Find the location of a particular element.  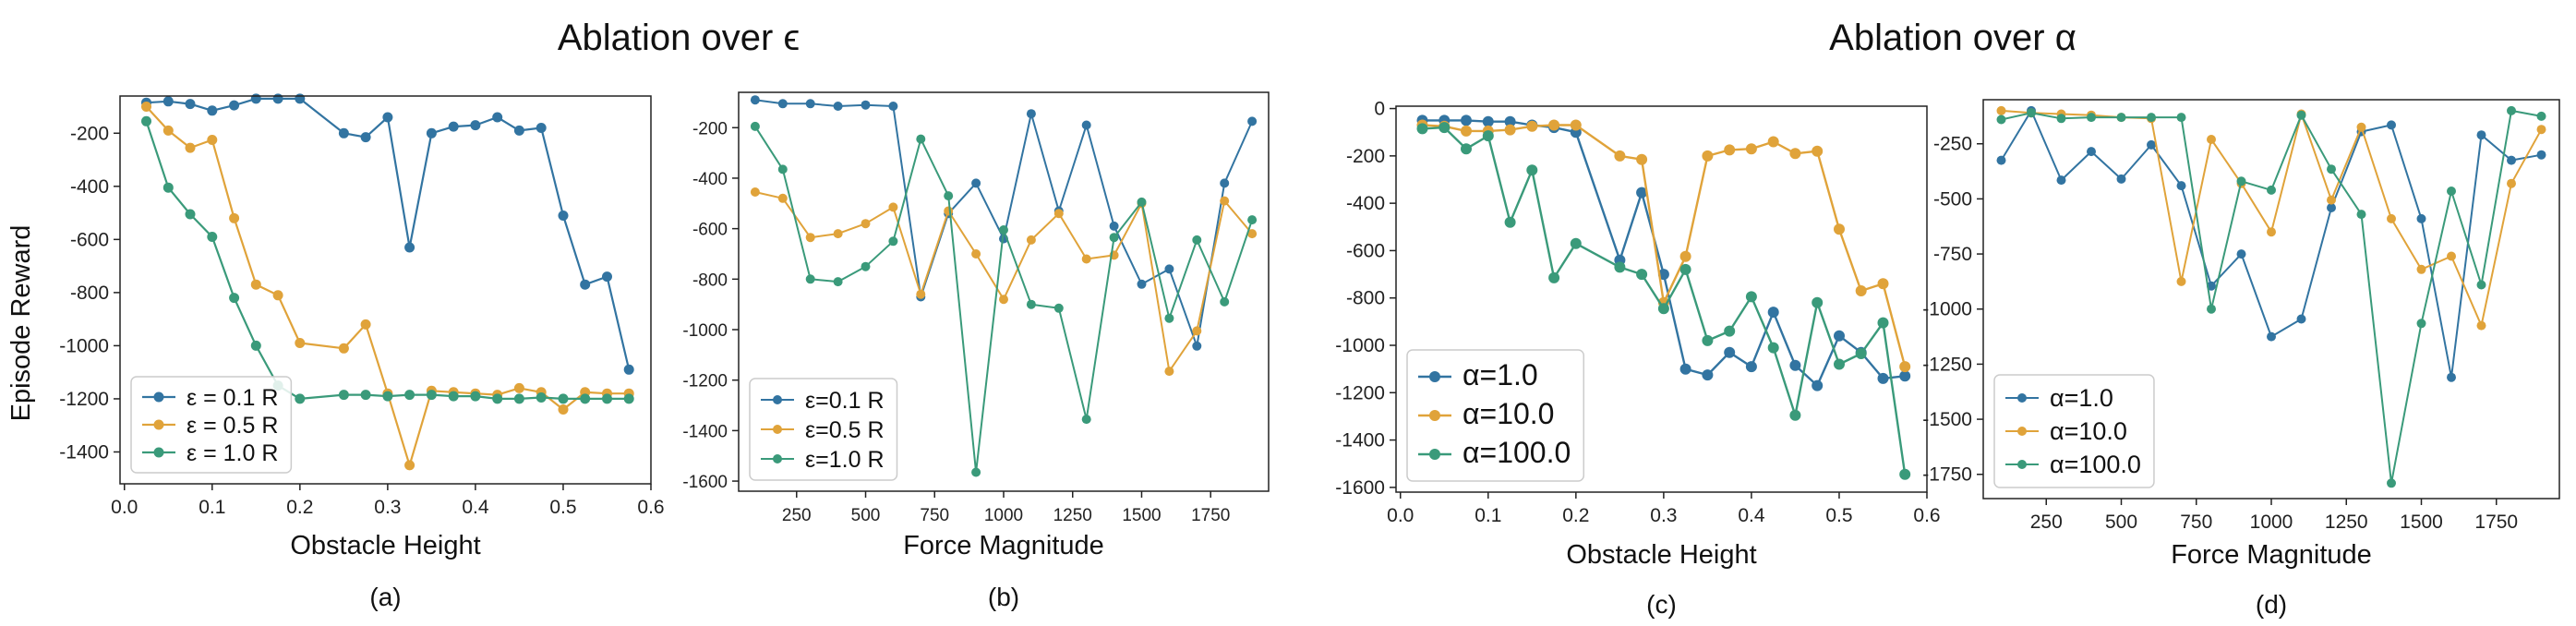

x-axis-label: Force Magnitude is located at coordinates (1003, 545).